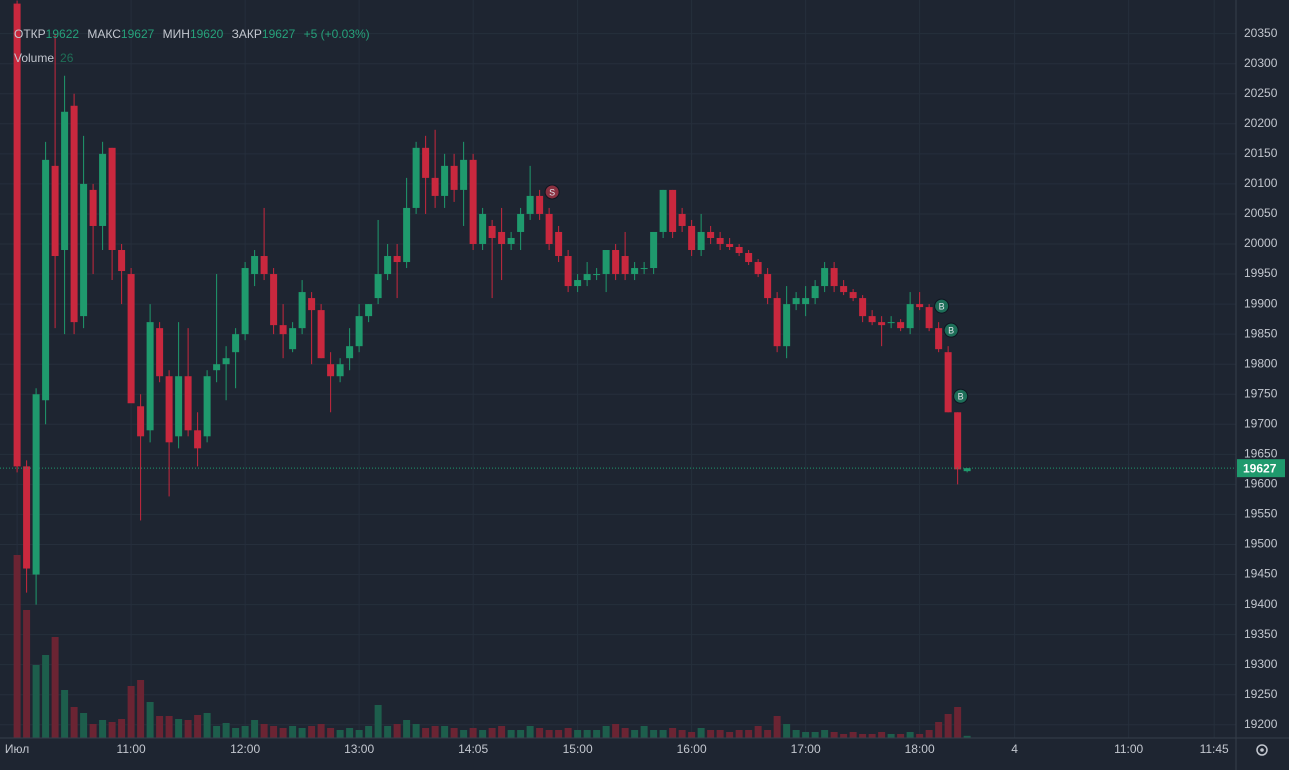 This screenshot has width=1289, height=770. Describe the element at coordinates (1261, 363) in the screenshot. I see `y-tick-label: 19800` at that location.